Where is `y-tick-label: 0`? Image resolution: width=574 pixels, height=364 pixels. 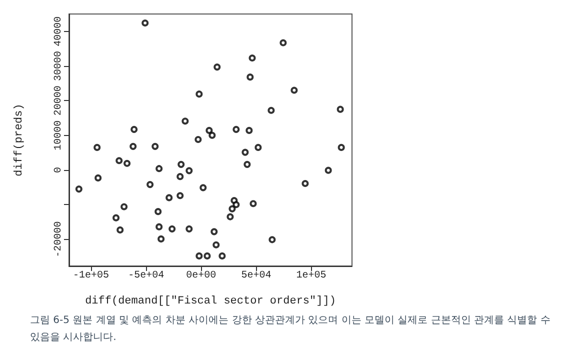
y-tick-label: 0 is located at coordinates (59, 169).